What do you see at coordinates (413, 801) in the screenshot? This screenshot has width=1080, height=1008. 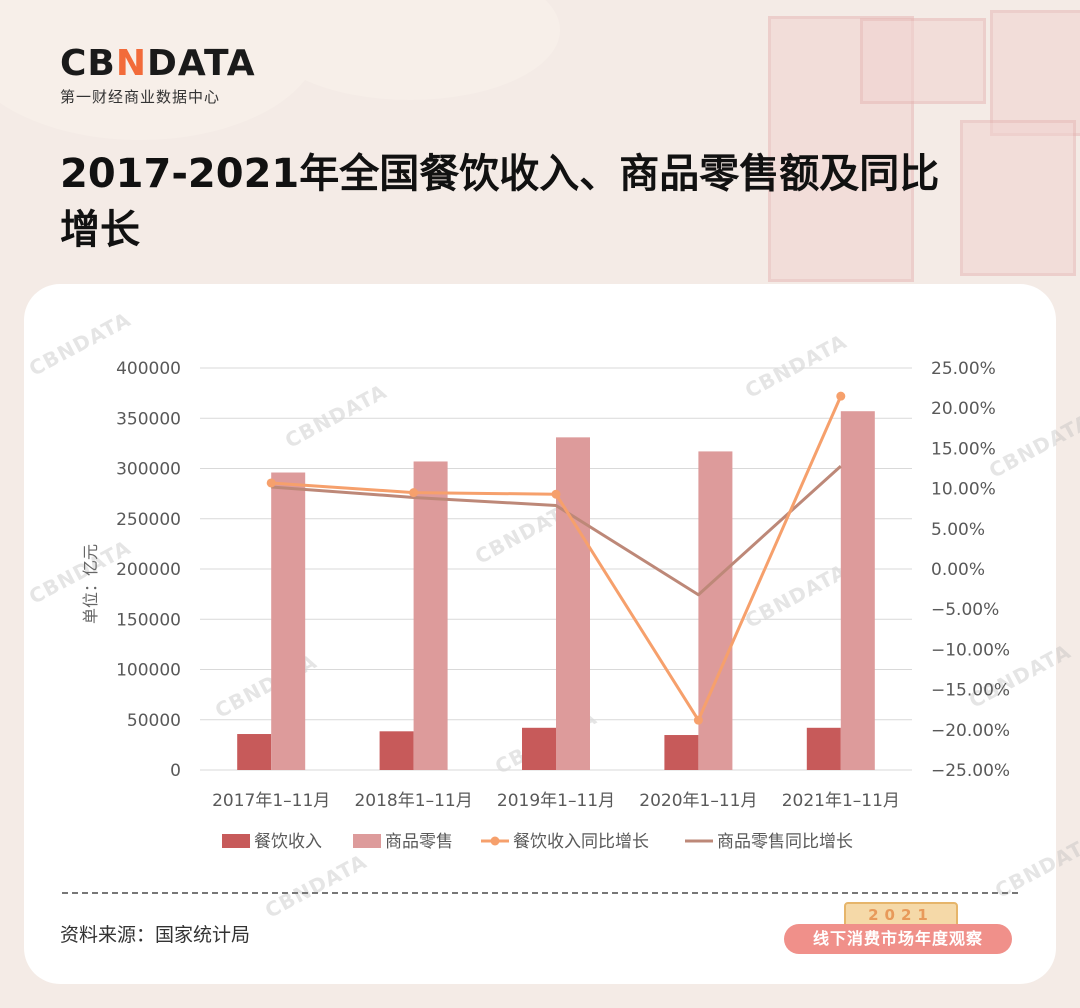 I see `x-tick-label: 2018年1–11月` at bounding box center [413, 801].